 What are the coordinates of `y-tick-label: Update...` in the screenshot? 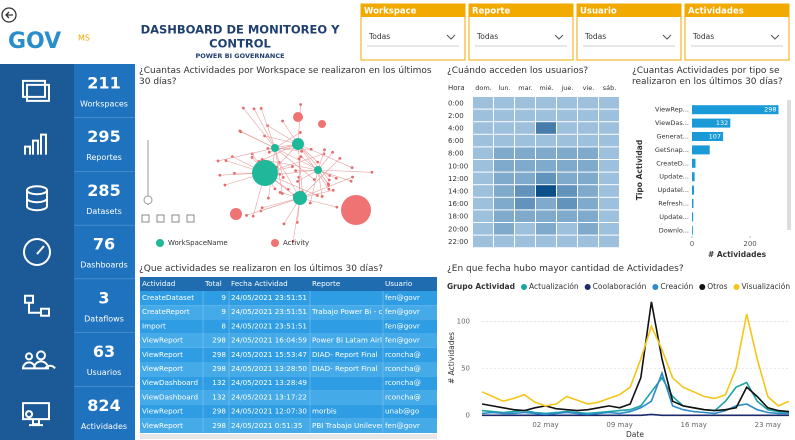 It's located at (674, 217).